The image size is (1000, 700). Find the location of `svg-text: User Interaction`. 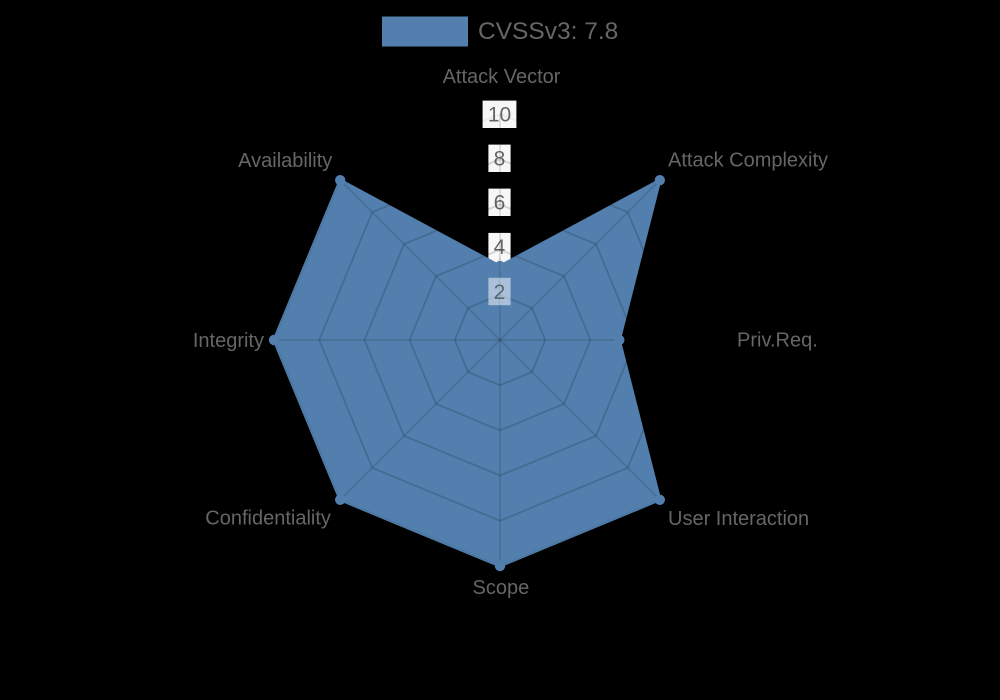

svg-text: User Interaction is located at coordinates (738, 519).